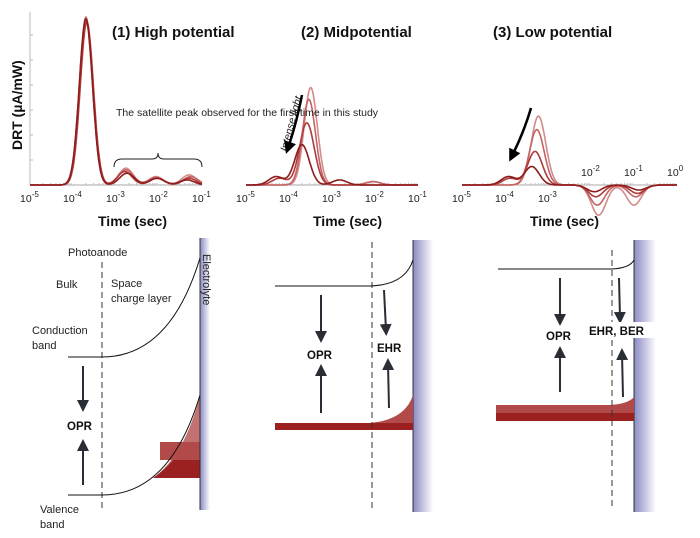  Describe the element at coordinates (577, 376) in the screenshot. I see `band-diagram-low: OPR EHR, BER` at that location.